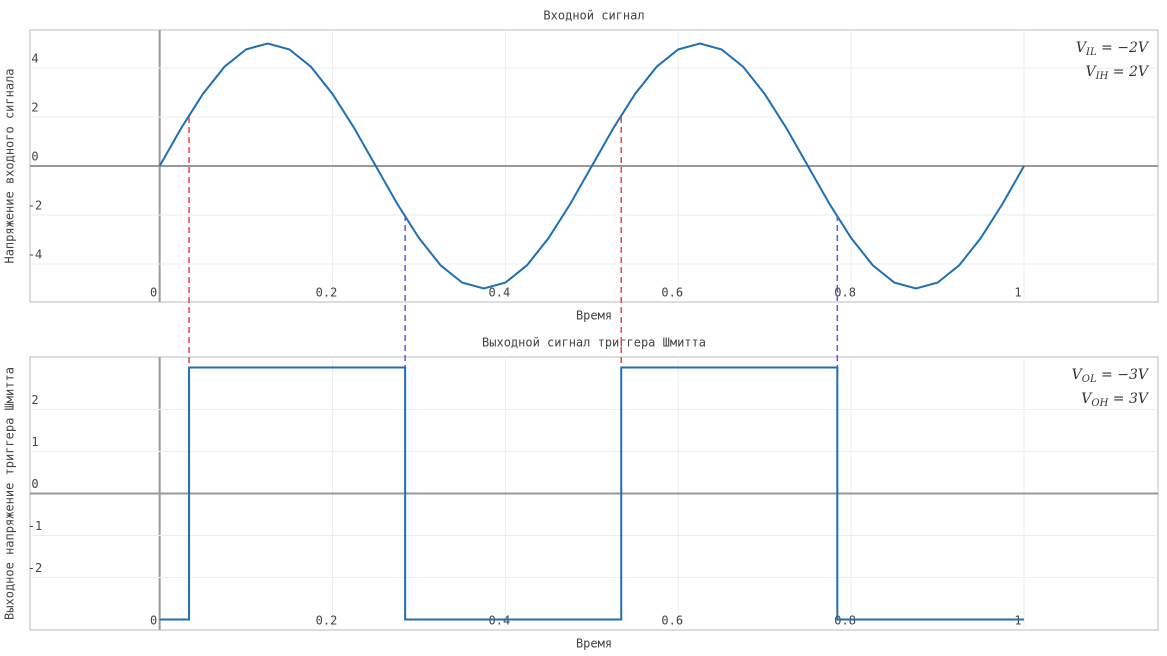 This screenshot has height=656, width=1167. What do you see at coordinates (10, 493) in the screenshot?
I see `y-axis-label: Выходное напряжение триггера Шмитта` at bounding box center [10, 493].